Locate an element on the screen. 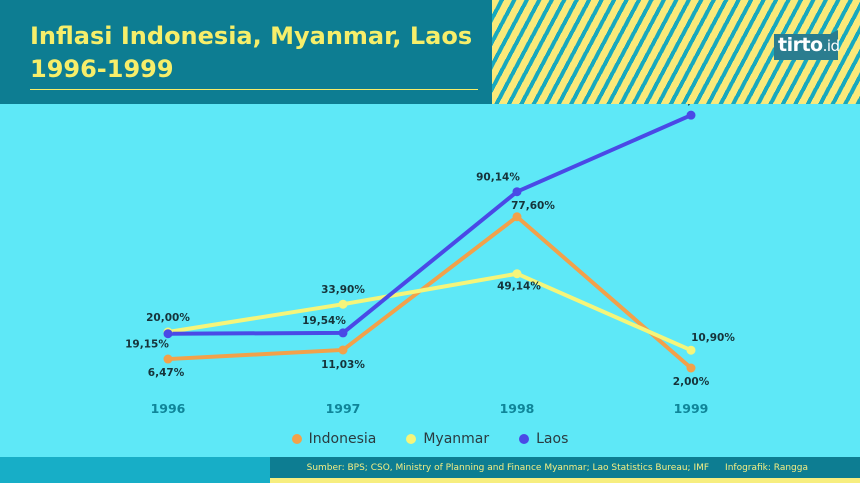 The image size is (860, 483). data-label-indonesia-1998: 77,60% is located at coordinates (533, 206).